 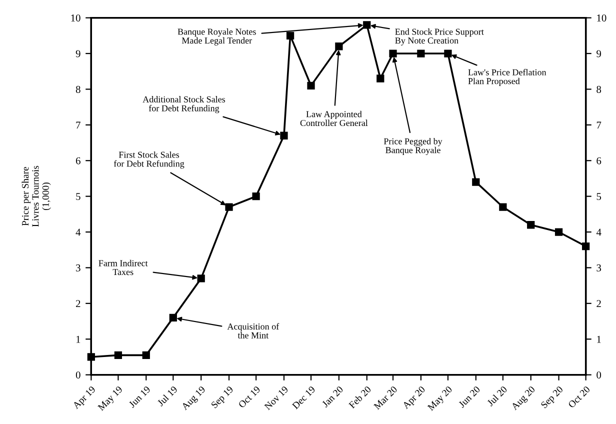 I want to click on annotation: Price Pegged by Banque Royale, so click(x=413, y=147).